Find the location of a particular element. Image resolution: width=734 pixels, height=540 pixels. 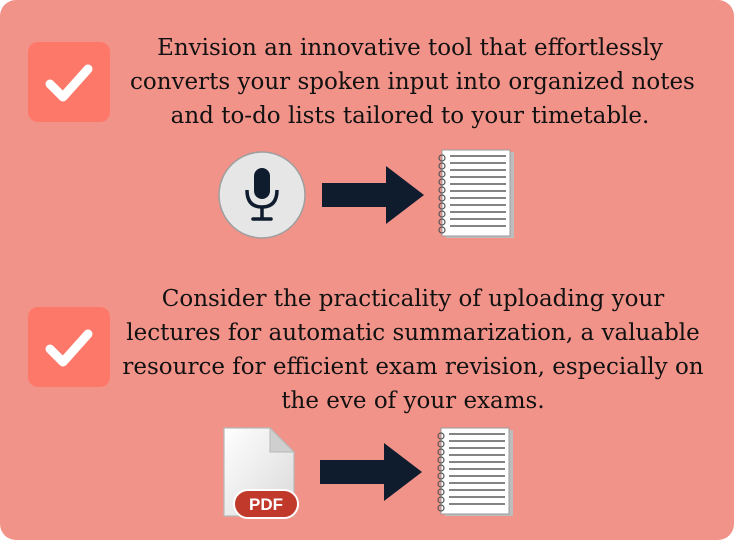

pdf-file-icon: PDF is located at coordinates (261, 472).